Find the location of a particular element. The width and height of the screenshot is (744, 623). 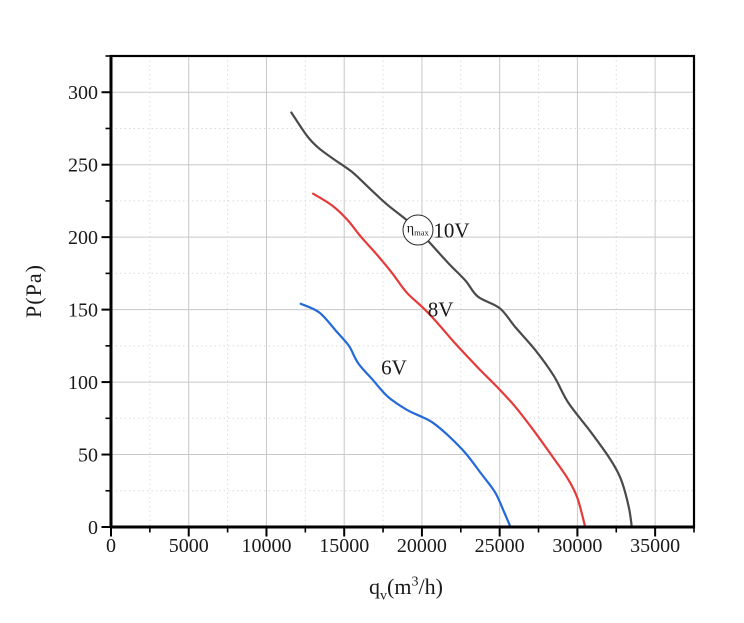

x-axis-title-subscript: v is located at coordinates (384, 596).